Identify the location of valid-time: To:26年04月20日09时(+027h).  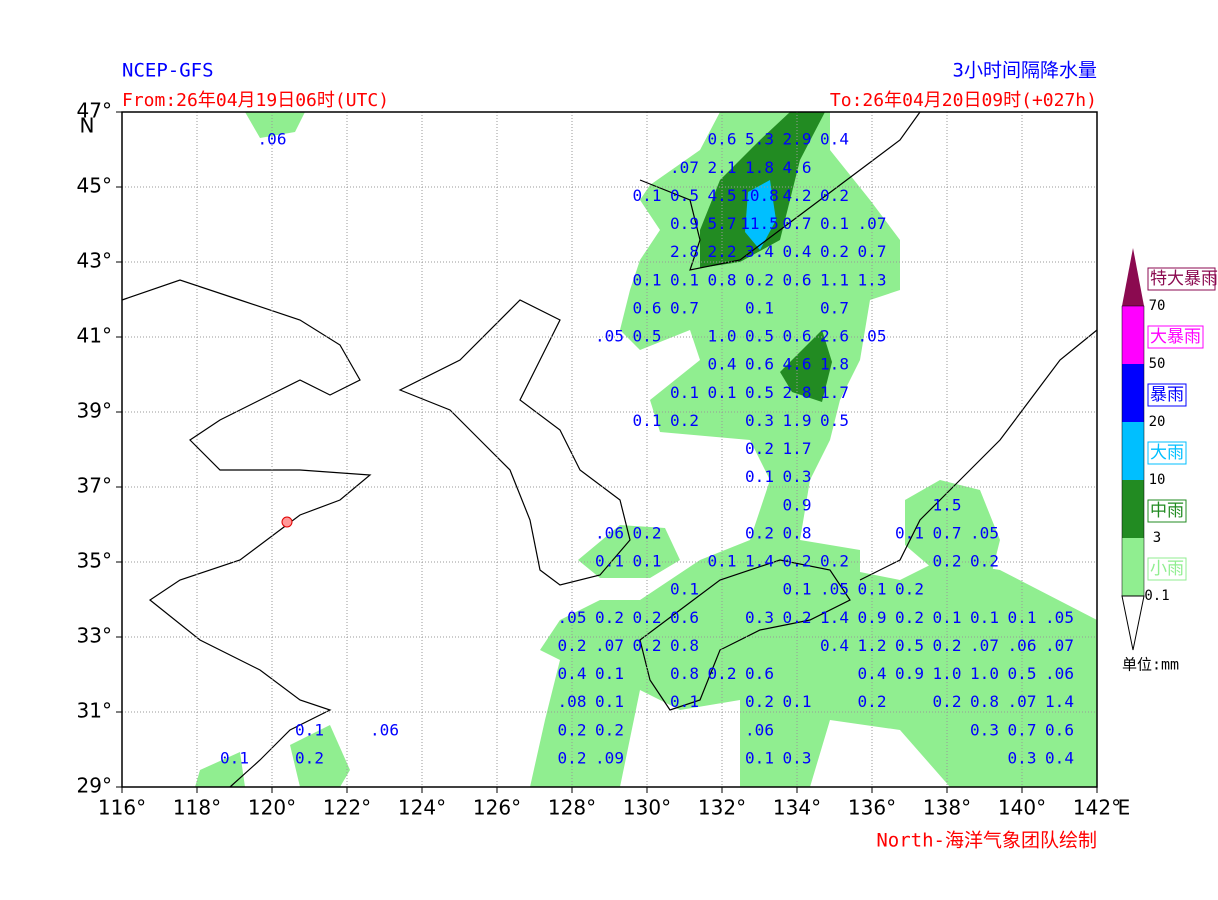
(963, 100).